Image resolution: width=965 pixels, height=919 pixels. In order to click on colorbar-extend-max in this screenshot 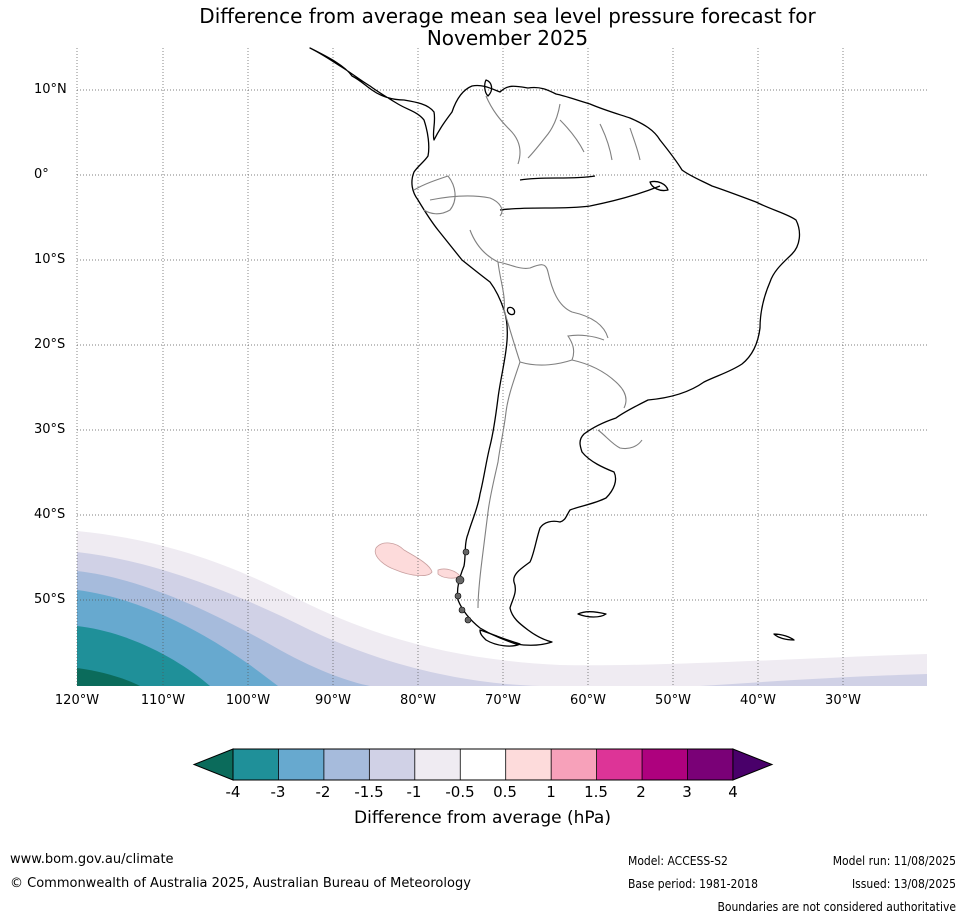, I will do `click(753, 764)`.